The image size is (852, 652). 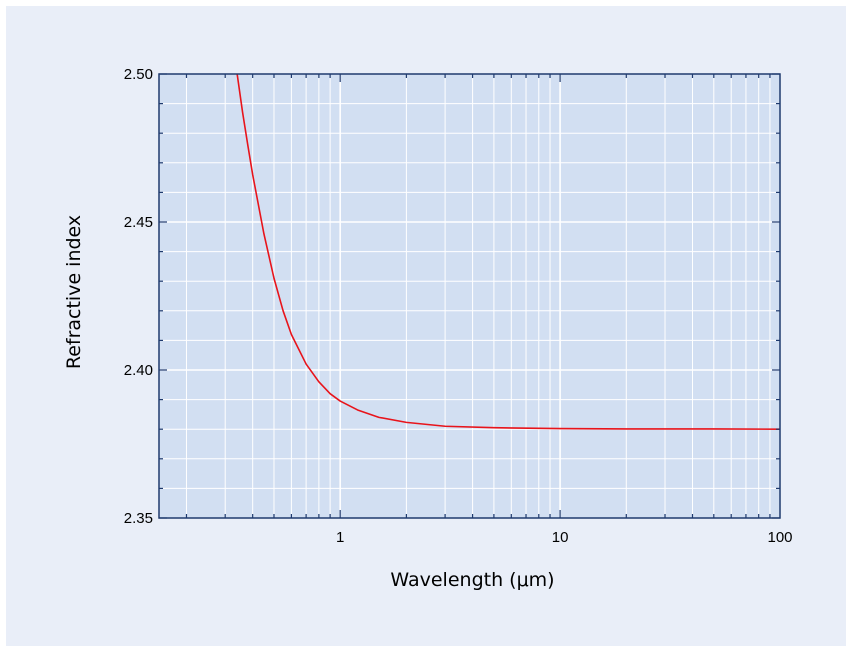 I want to click on y-tick-label: 2.50, so click(x=138, y=74).